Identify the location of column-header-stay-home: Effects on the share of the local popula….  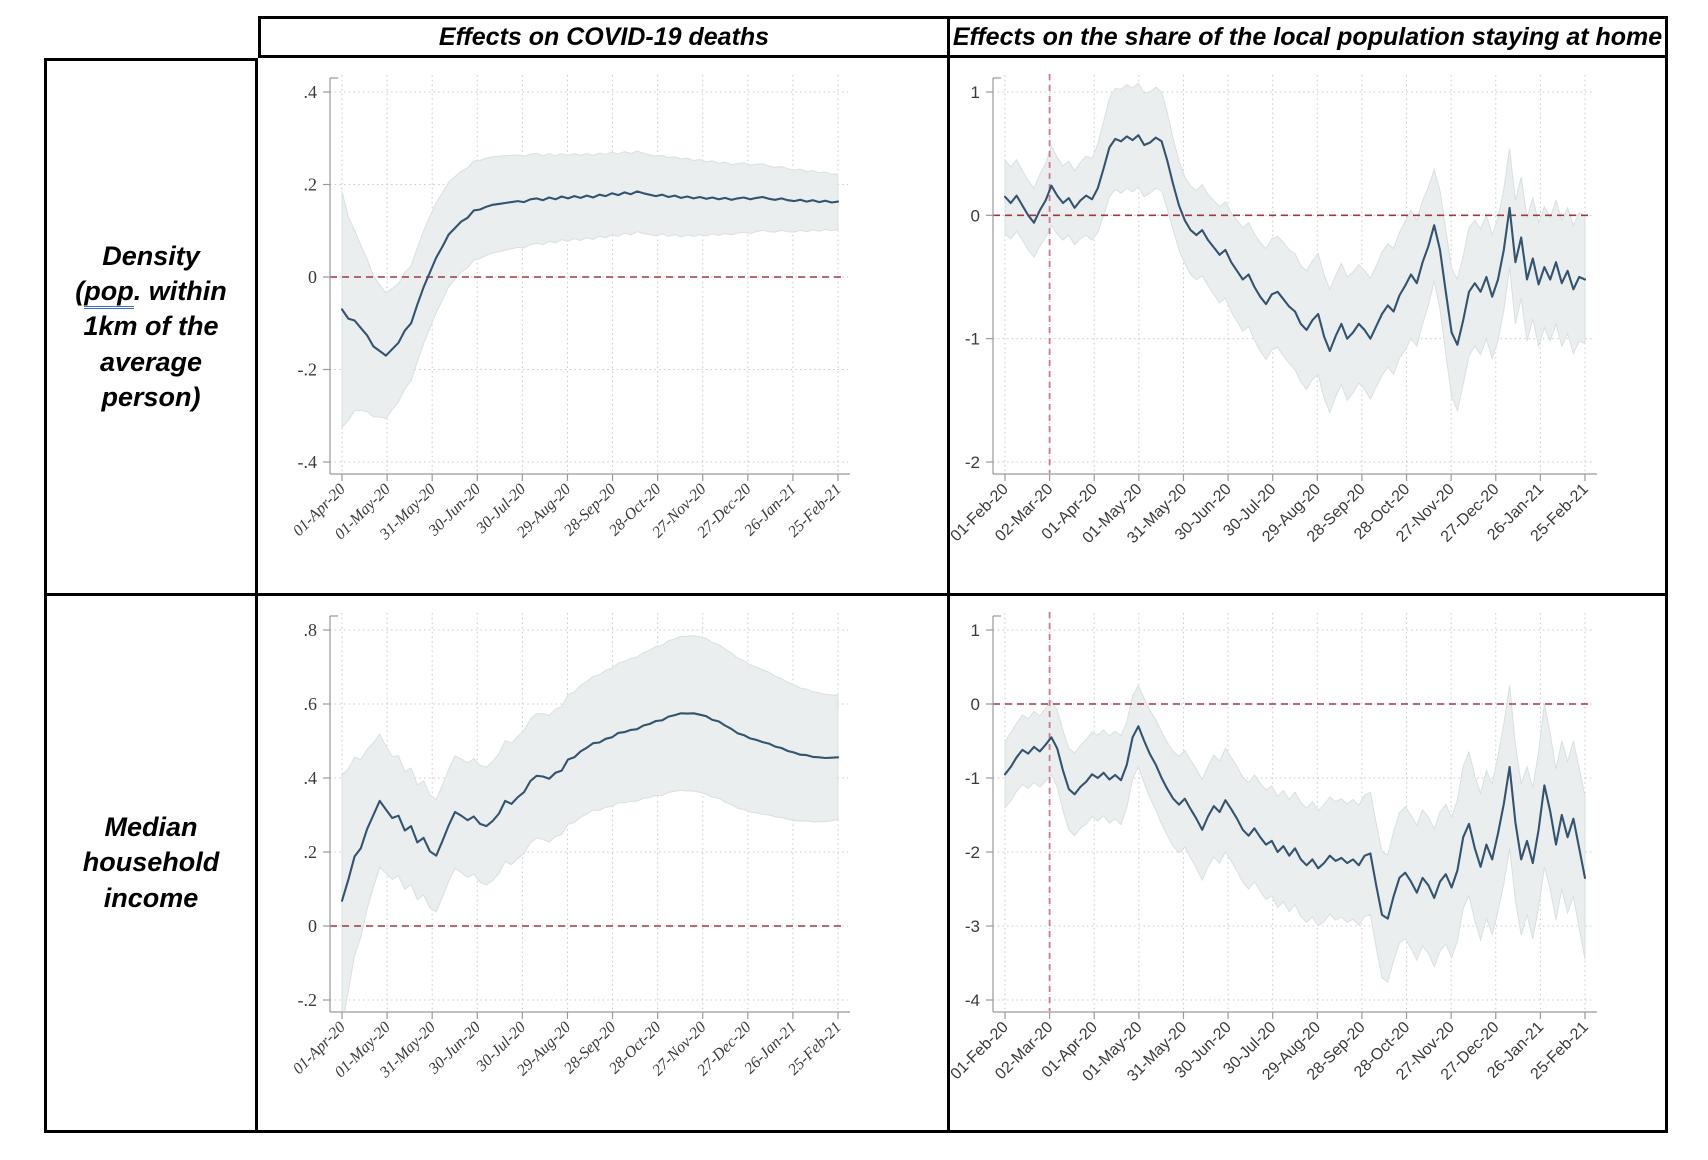
(1309, 37).